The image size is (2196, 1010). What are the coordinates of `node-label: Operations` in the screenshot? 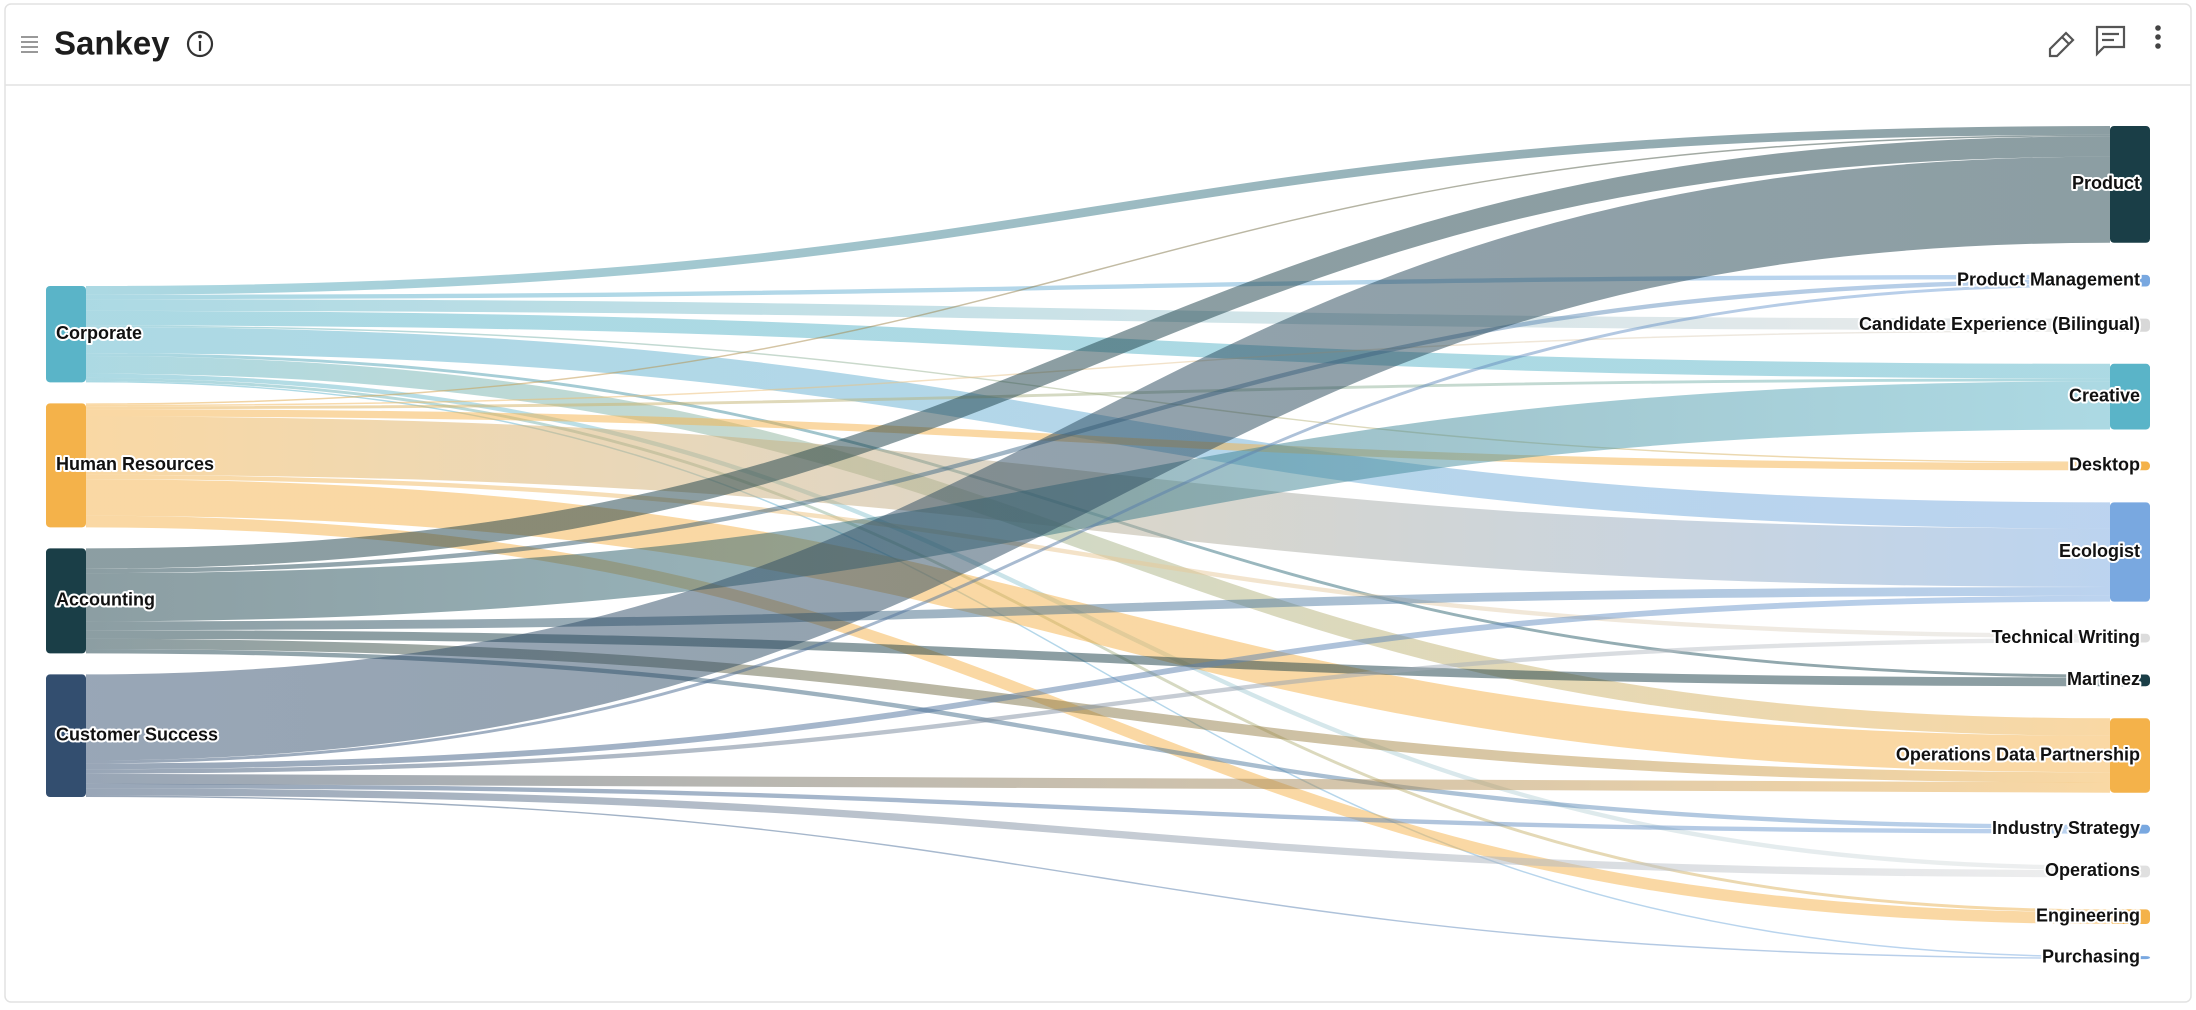 It's located at (2092, 870).